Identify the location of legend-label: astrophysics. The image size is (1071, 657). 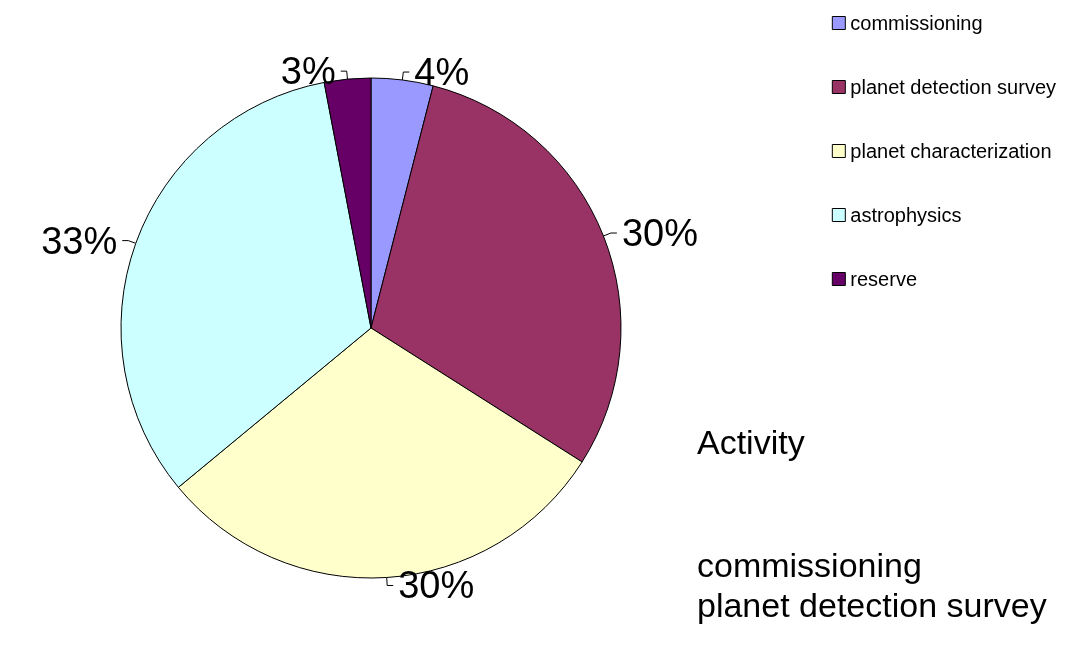
(906, 215).